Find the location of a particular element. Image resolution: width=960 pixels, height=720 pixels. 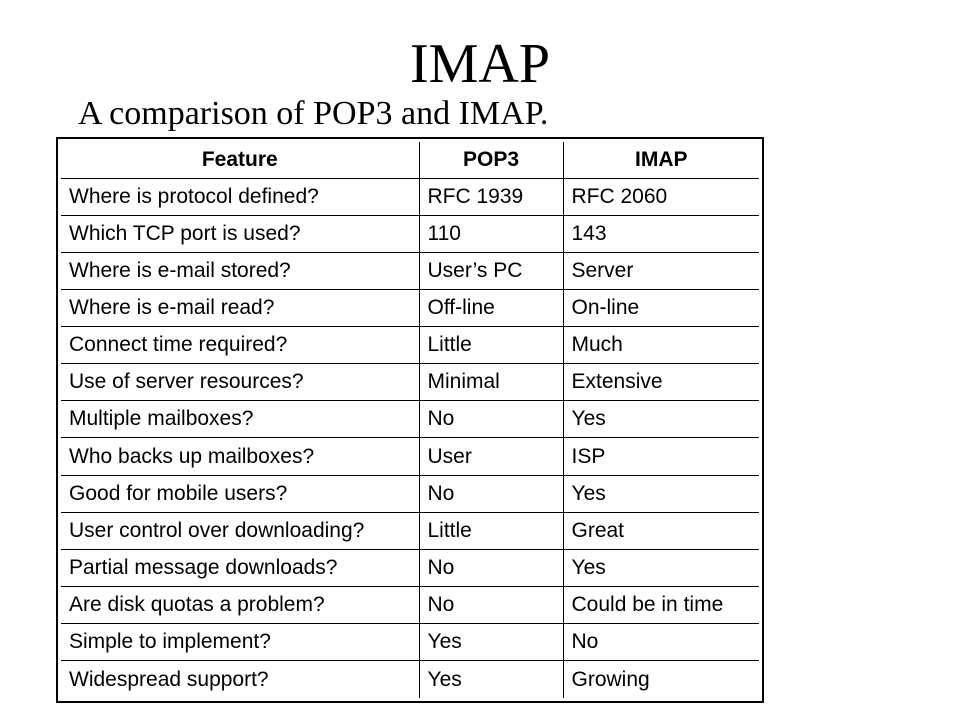

feature-cell: Good for mobile users? is located at coordinates (240, 493).